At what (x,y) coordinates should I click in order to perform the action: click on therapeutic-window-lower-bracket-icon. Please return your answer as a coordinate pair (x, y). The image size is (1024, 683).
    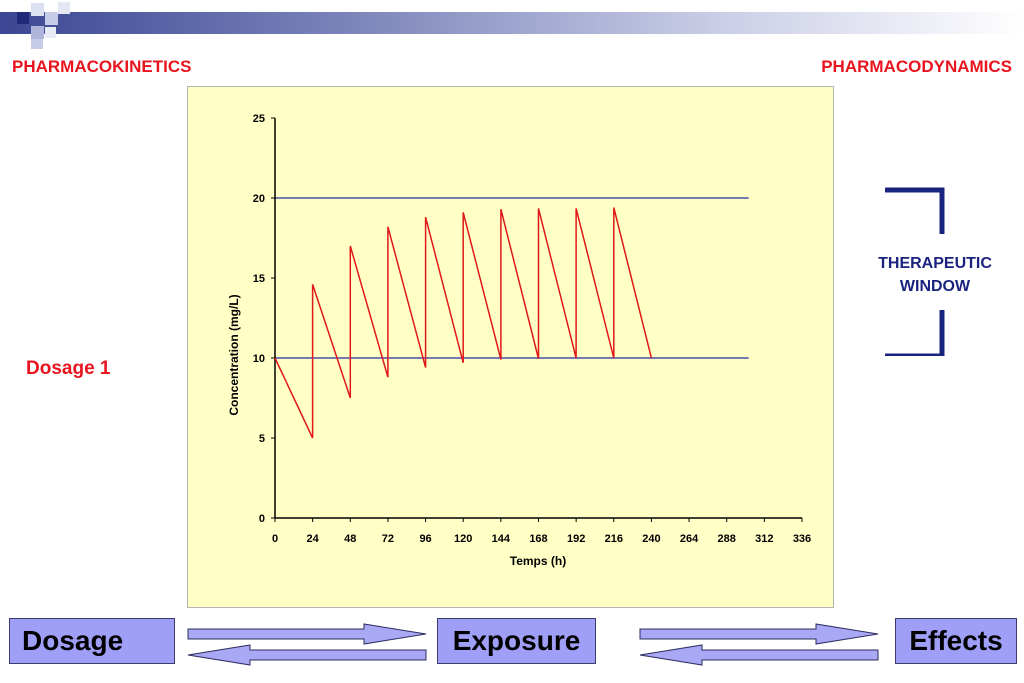
    Looking at the image, I should click on (915, 333).